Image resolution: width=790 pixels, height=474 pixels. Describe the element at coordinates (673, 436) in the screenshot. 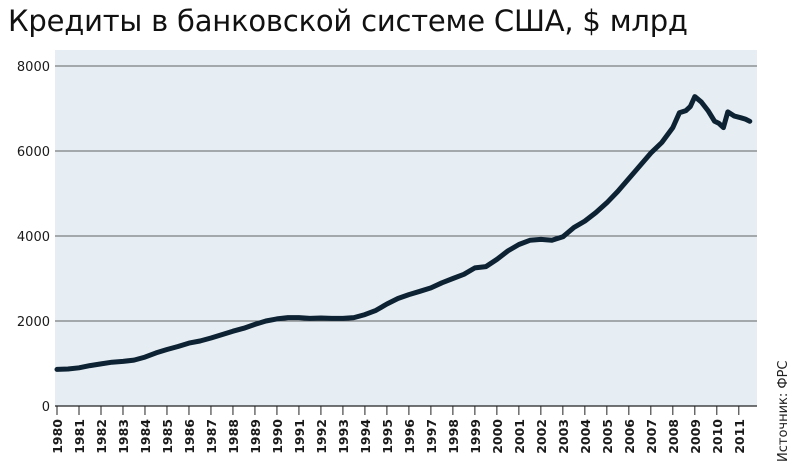

I see `x-tick-label: 2008` at that location.